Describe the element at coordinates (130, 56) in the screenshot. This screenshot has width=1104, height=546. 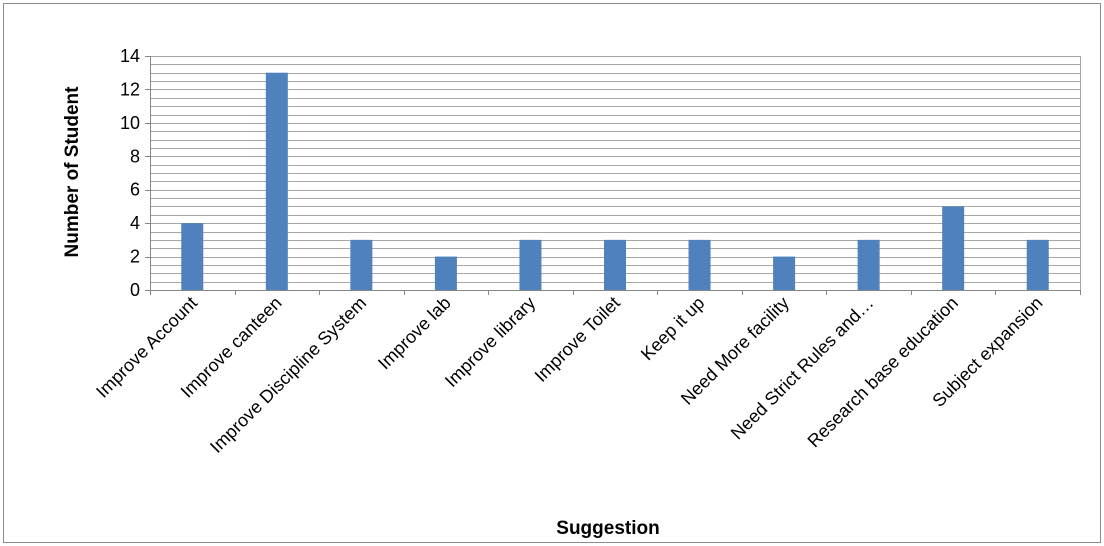
I see `y-tick-label: 14` at that location.